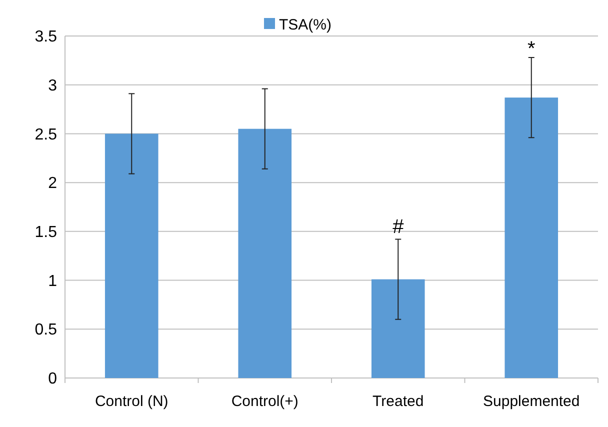  I want to click on y-tick-label: 3, so click(53, 85).